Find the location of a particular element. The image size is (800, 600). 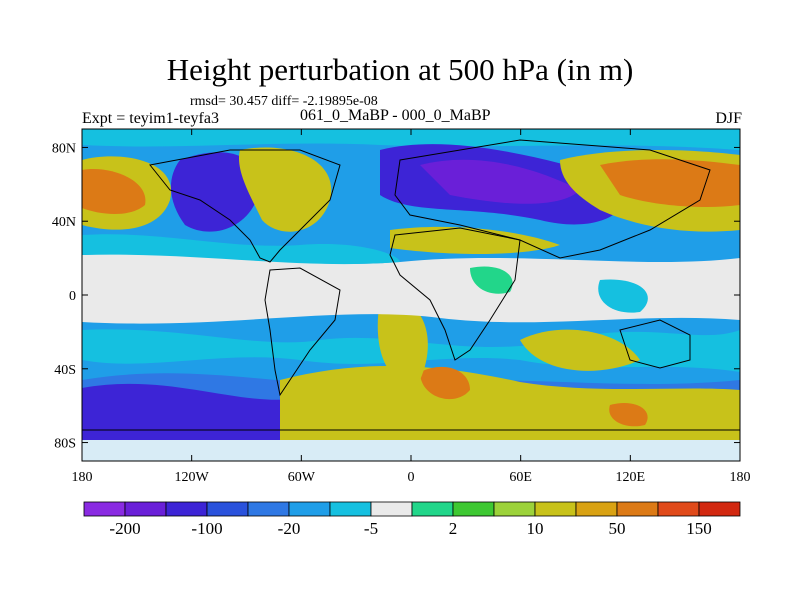

colorbar-label: -200 is located at coordinates (124, 528).